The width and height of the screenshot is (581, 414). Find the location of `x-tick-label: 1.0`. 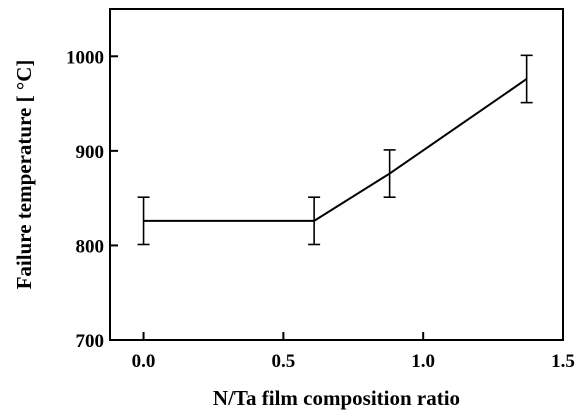

x-tick-label: 1.0 is located at coordinates (423, 361).